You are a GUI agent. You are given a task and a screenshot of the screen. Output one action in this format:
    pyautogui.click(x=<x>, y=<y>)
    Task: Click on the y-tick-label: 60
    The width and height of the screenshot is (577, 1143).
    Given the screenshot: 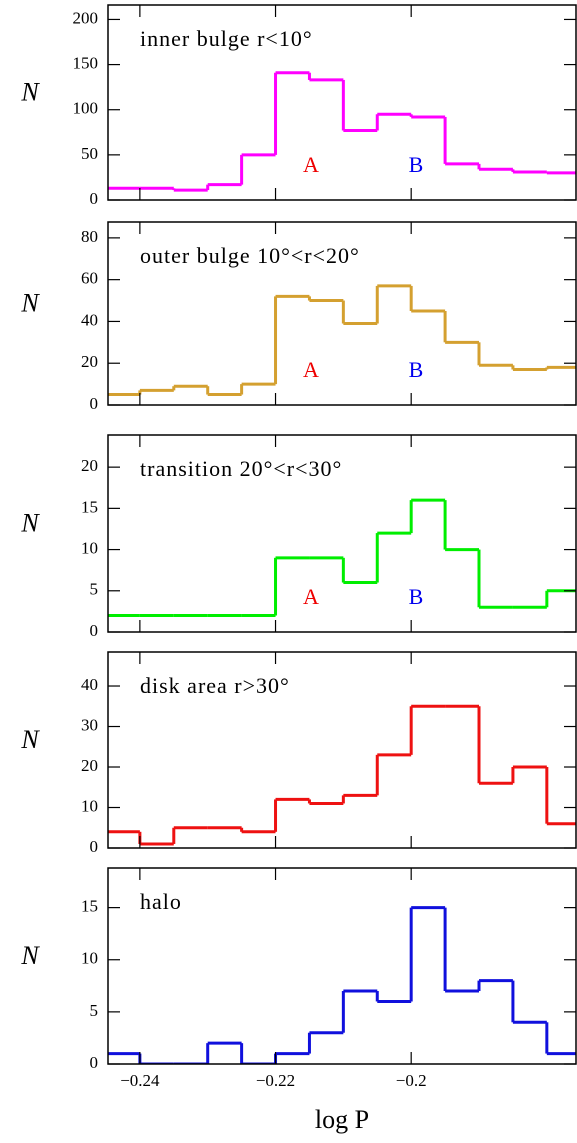 What is the action you would take?
    pyautogui.click(x=89, y=278)
    